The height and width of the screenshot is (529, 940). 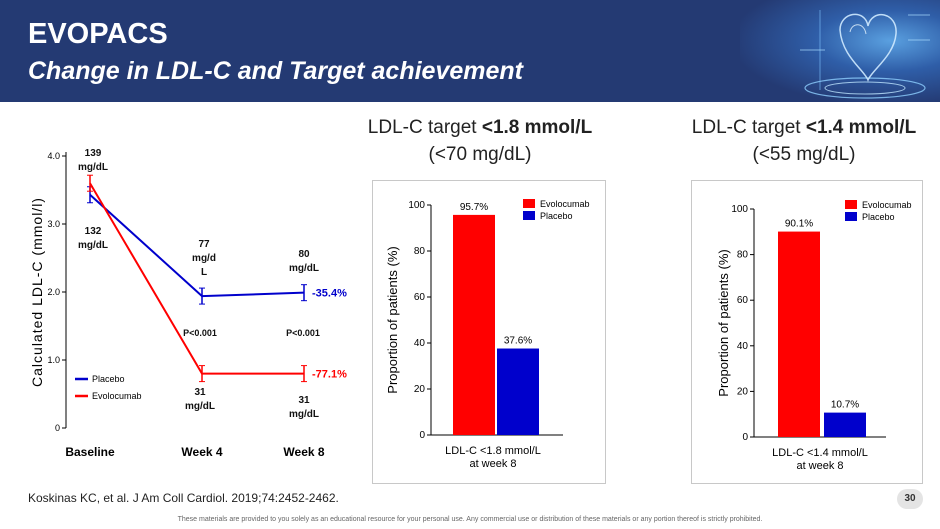 I want to click on target18-title-line2: (<70 mg/dL), so click(x=480, y=154).